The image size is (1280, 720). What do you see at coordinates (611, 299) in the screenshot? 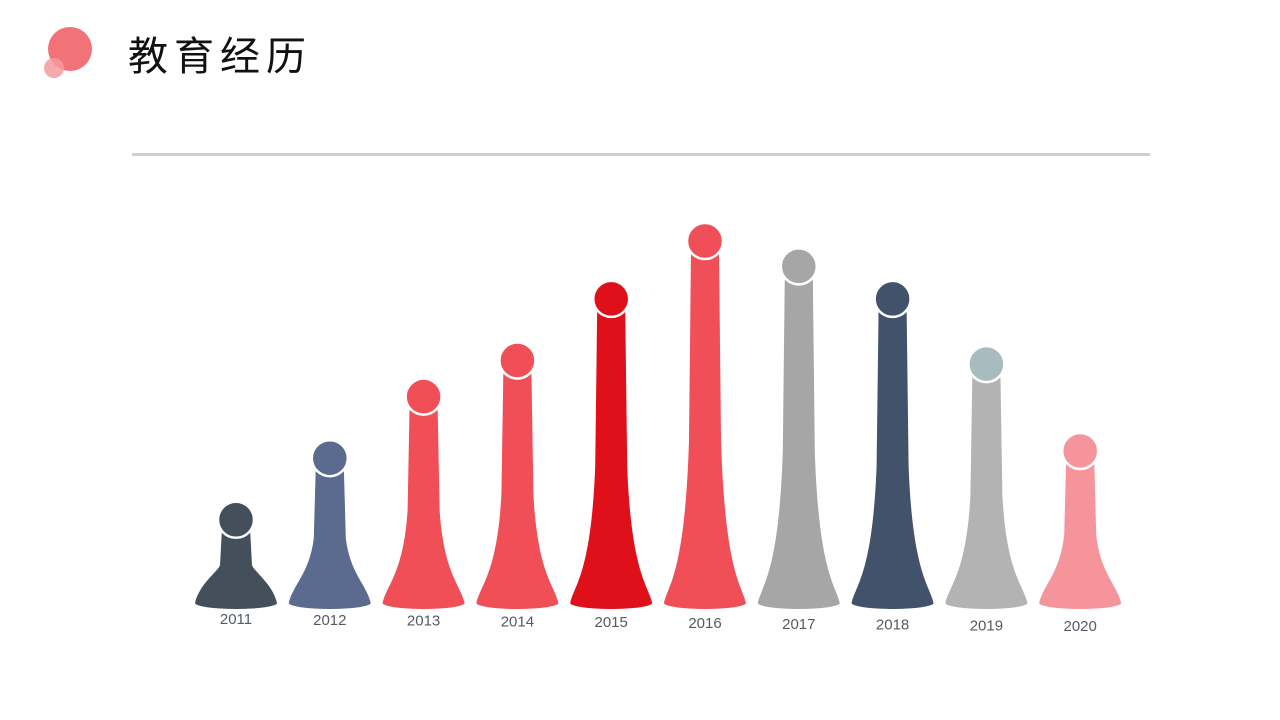
I see `bar-marker-2015` at bounding box center [611, 299].